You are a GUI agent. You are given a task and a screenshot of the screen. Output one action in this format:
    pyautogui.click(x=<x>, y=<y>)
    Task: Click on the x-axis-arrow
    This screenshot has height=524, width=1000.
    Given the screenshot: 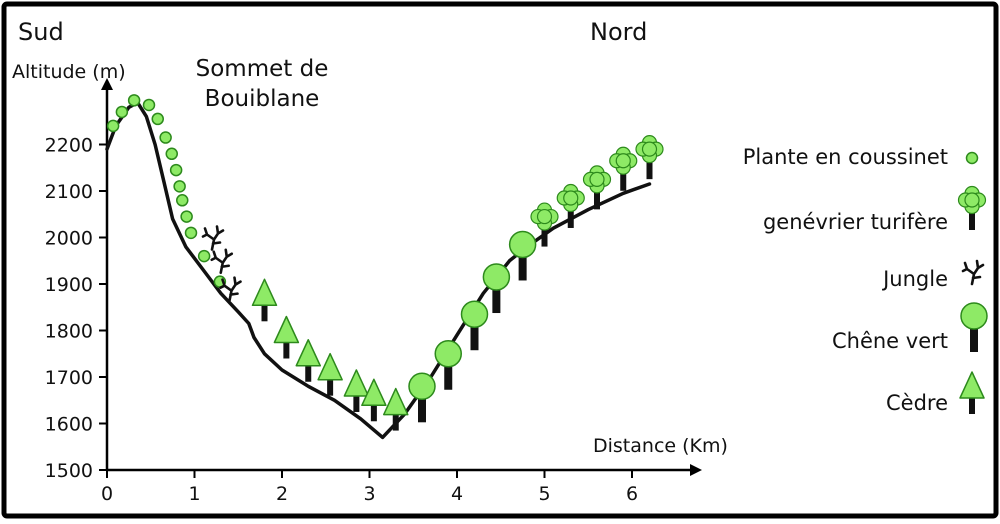 What is the action you would take?
    pyautogui.click(x=696, y=470)
    